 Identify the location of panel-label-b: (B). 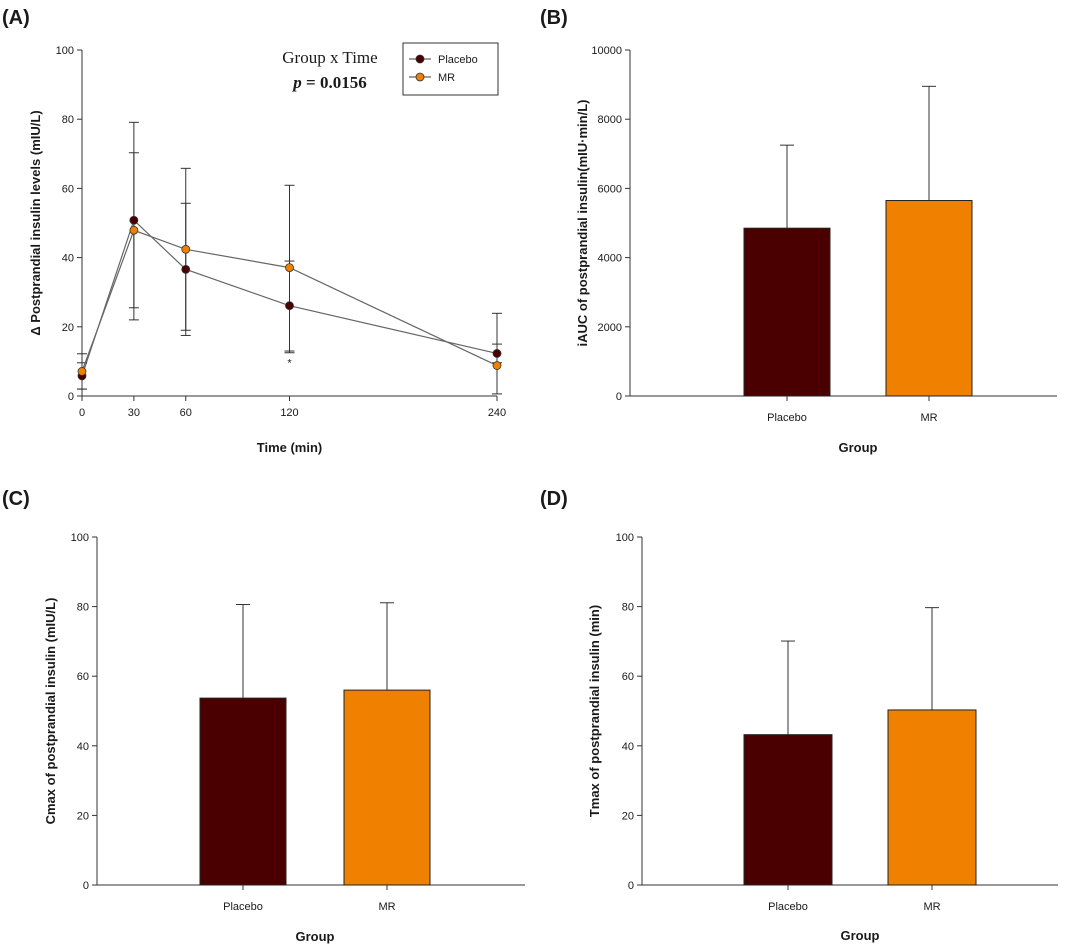
(554, 18).